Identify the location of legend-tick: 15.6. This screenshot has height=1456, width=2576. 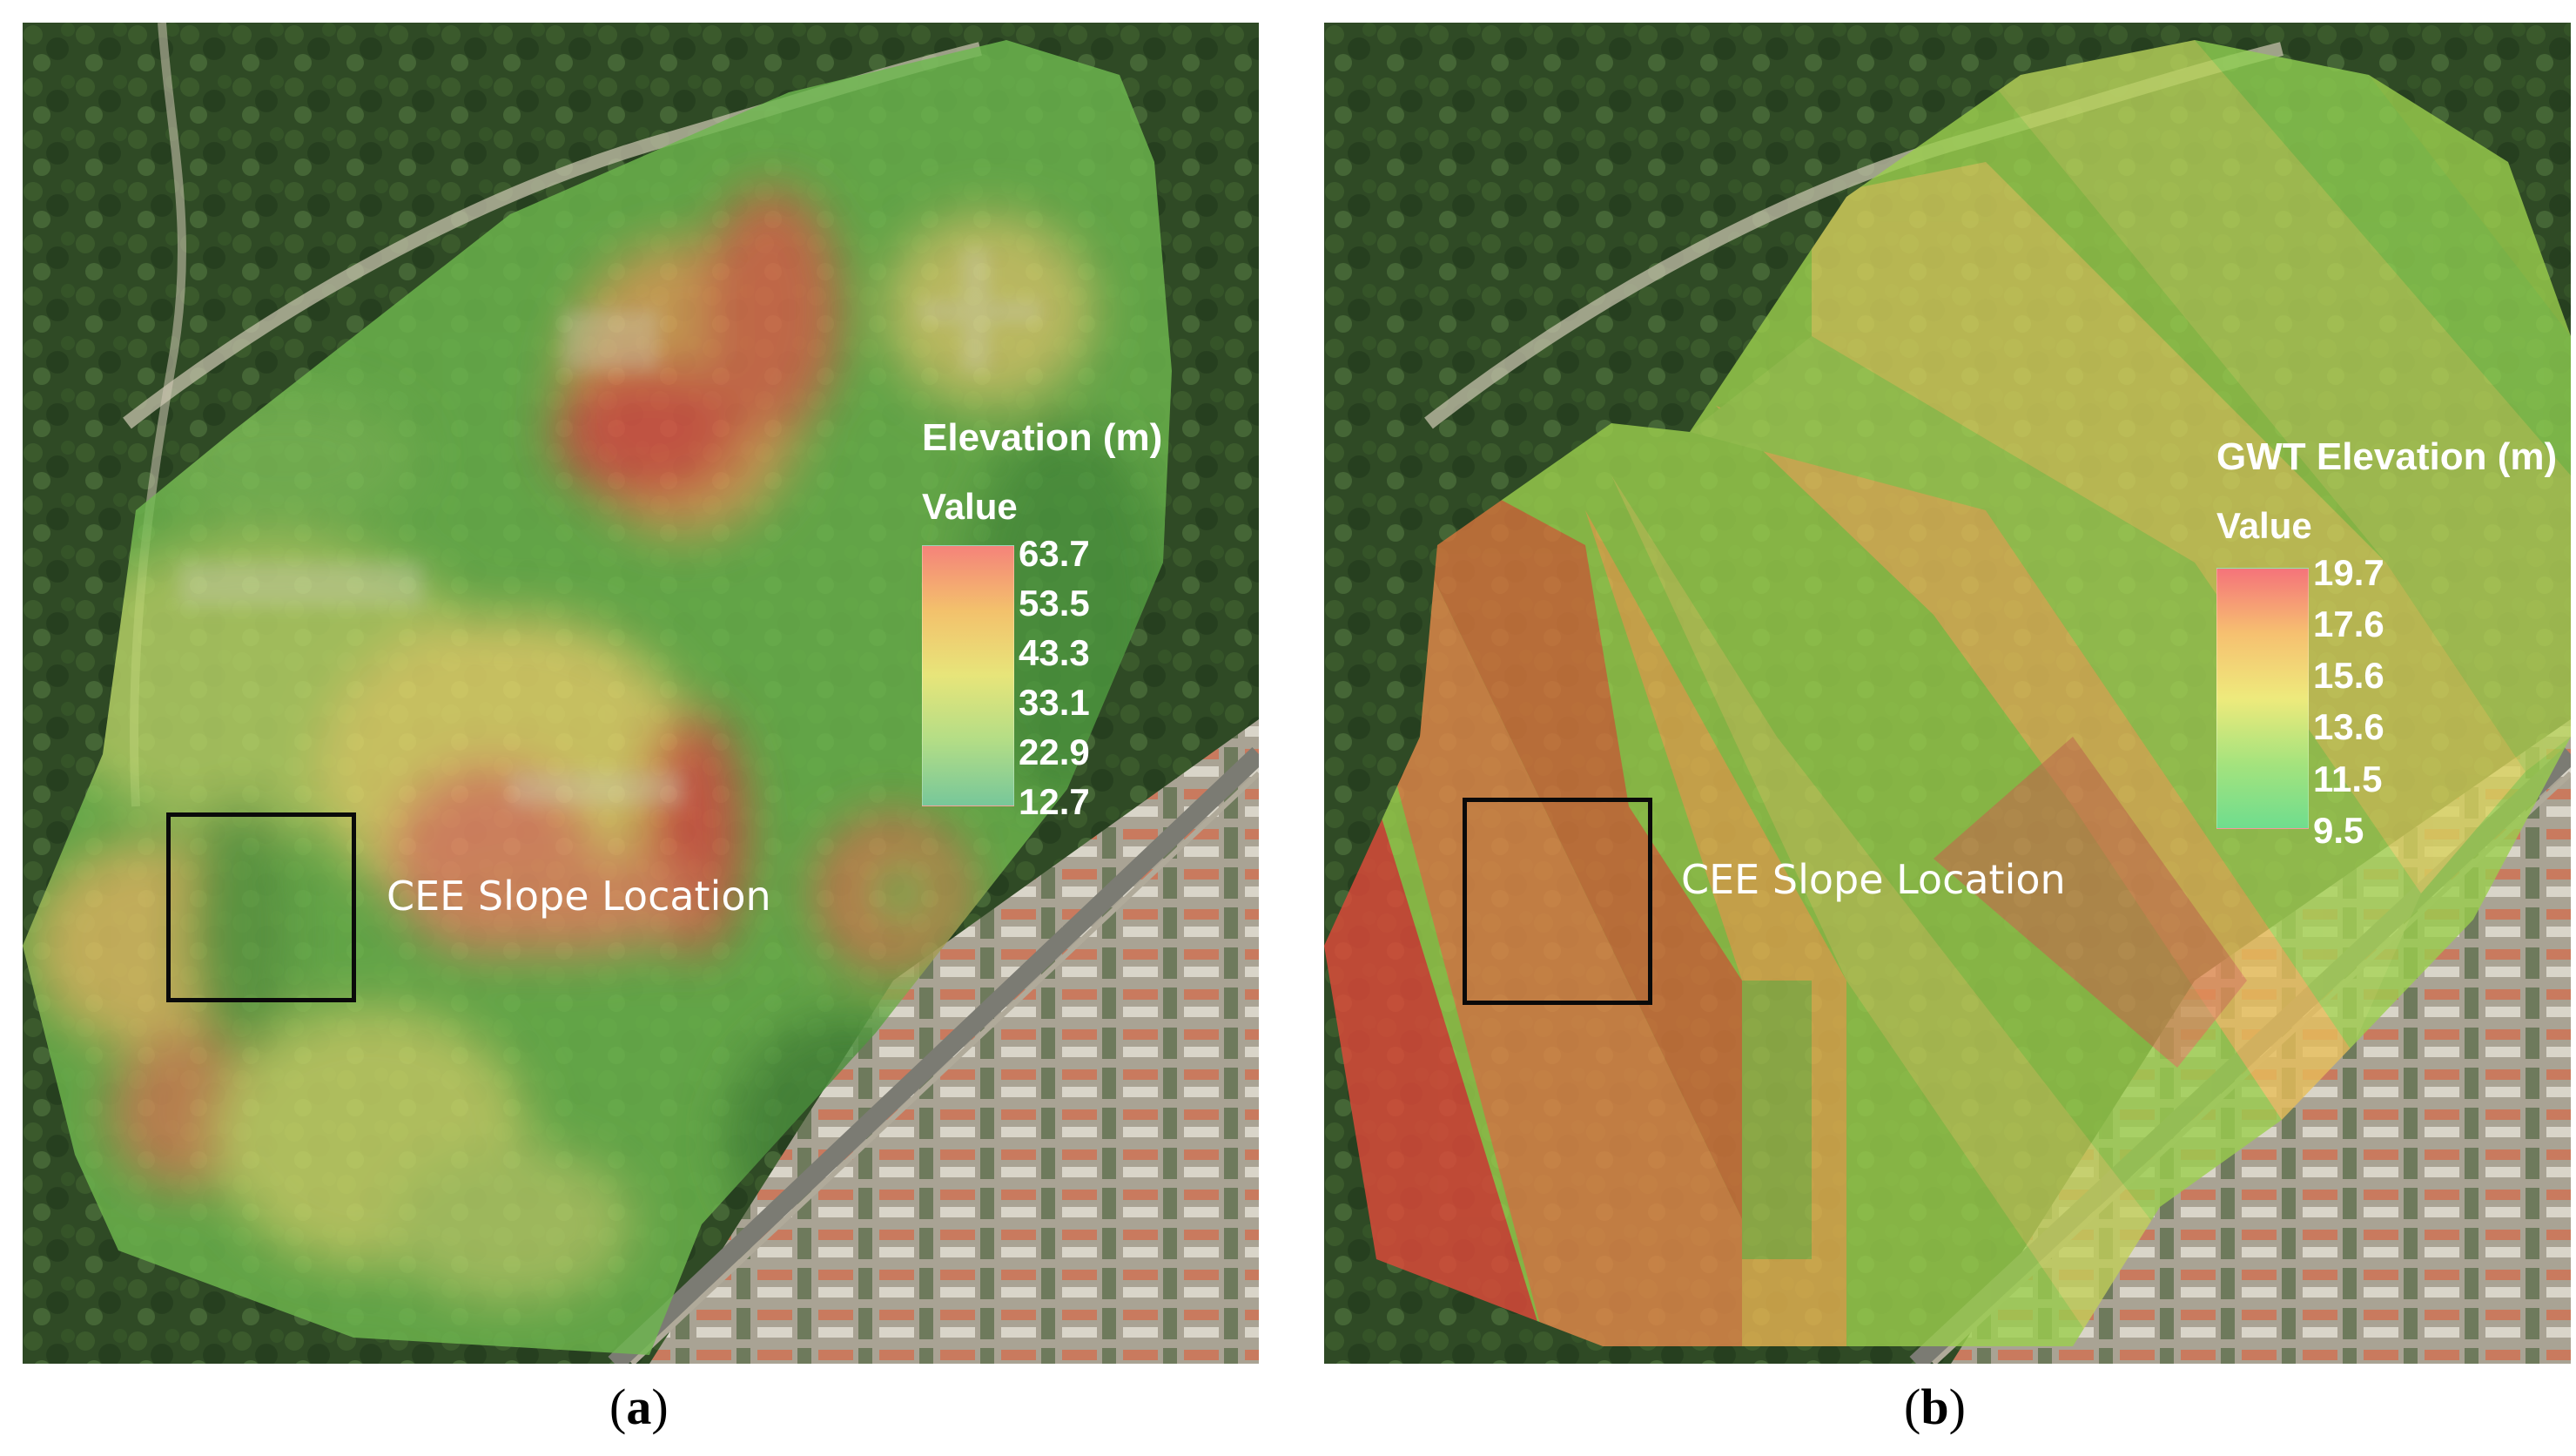
(2348, 675).